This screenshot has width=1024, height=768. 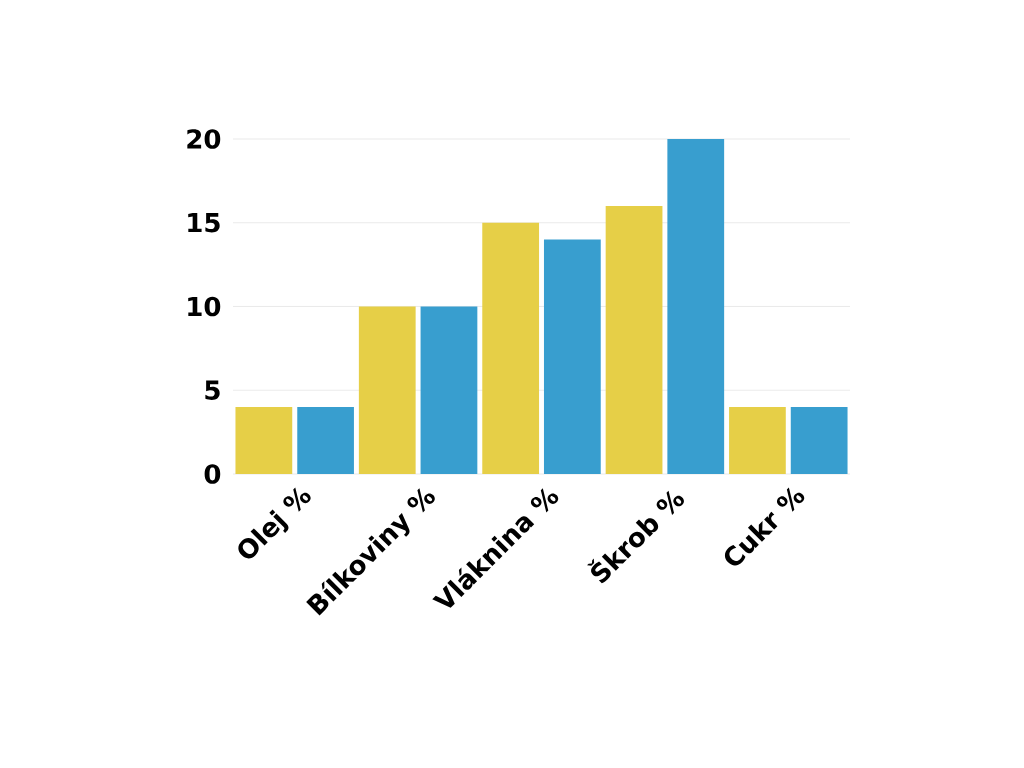 What do you see at coordinates (212, 474) in the screenshot?
I see `y-tick-label: 0` at bounding box center [212, 474].